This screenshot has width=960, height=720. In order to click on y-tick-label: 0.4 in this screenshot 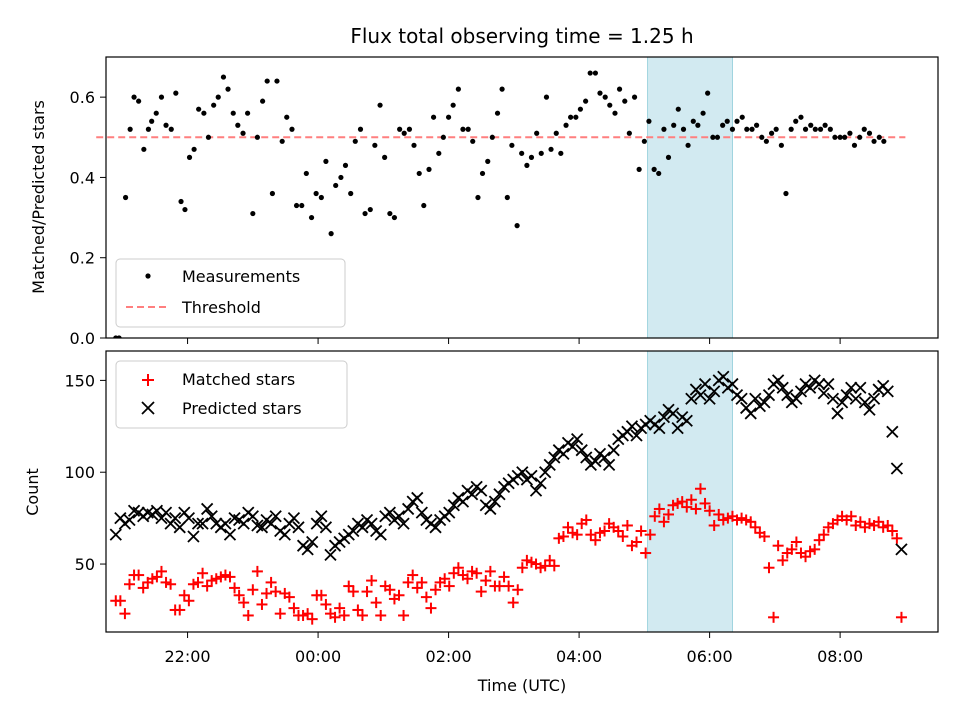, I will do `click(82, 177)`.